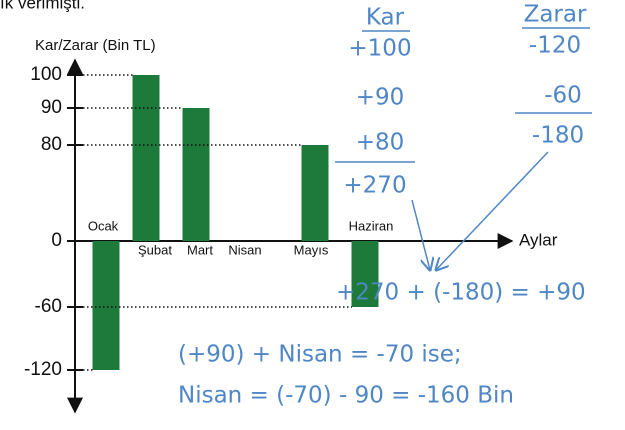  I want to click on zarar-item: -120, so click(555, 46).